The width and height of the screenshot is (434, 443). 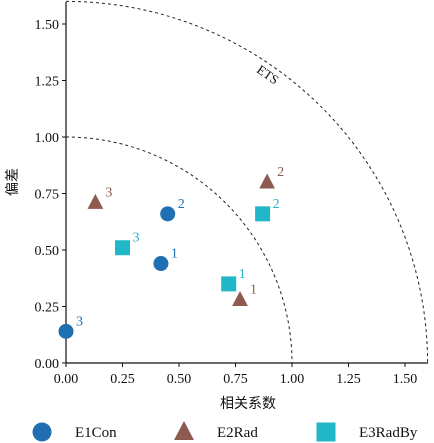 What do you see at coordinates (405, 379) in the screenshot?
I see `x-tick-label: 1.50` at bounding box center [405, 379].